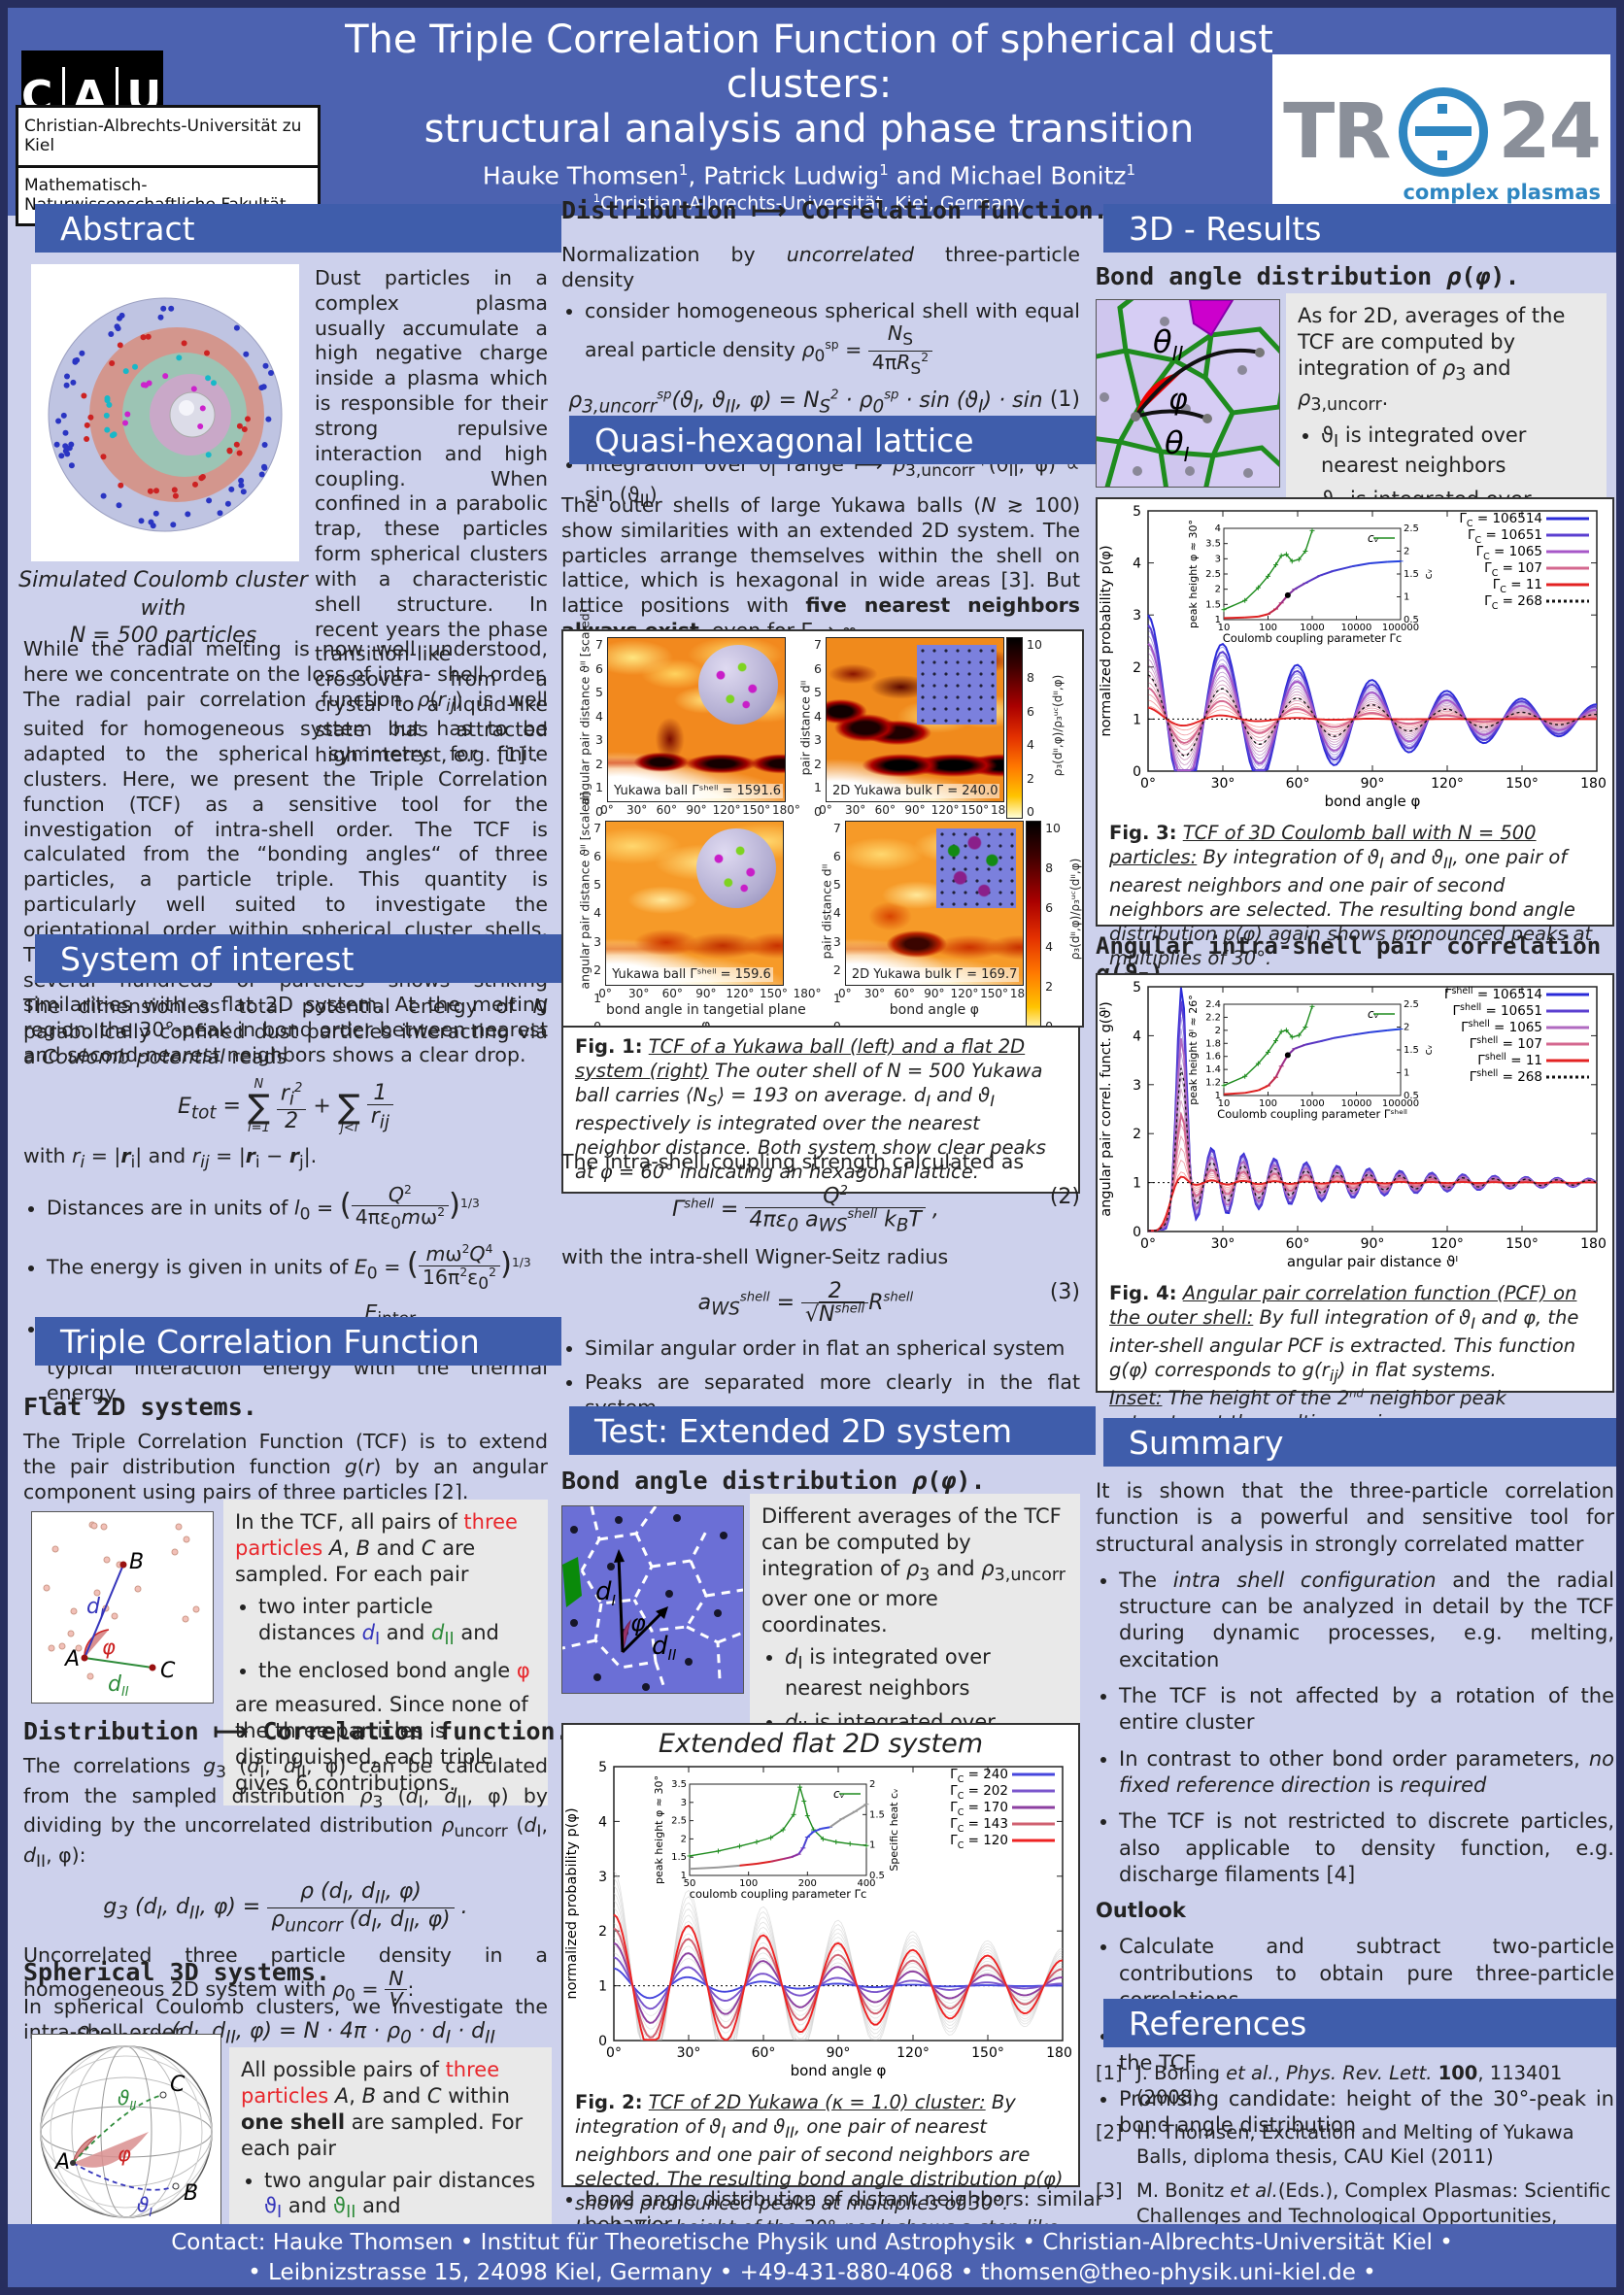  Describe the element at coordinates (136, 1562) in the screenshot. I see `svg-text: B` at that location.